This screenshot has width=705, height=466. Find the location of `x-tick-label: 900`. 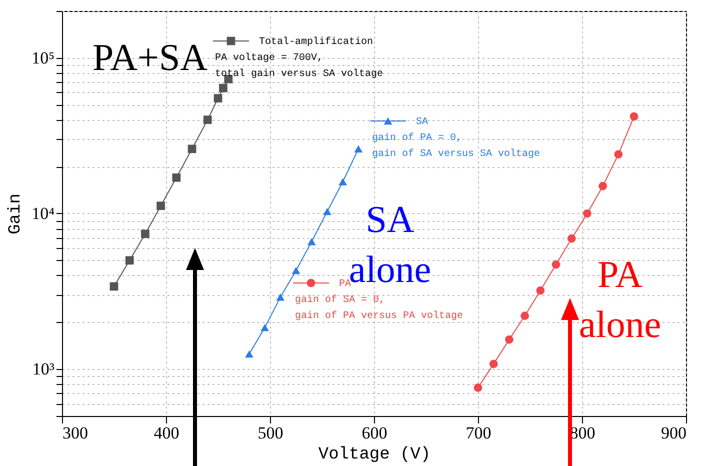

x-tick-label: 900 is located at coordinates (673, 433).